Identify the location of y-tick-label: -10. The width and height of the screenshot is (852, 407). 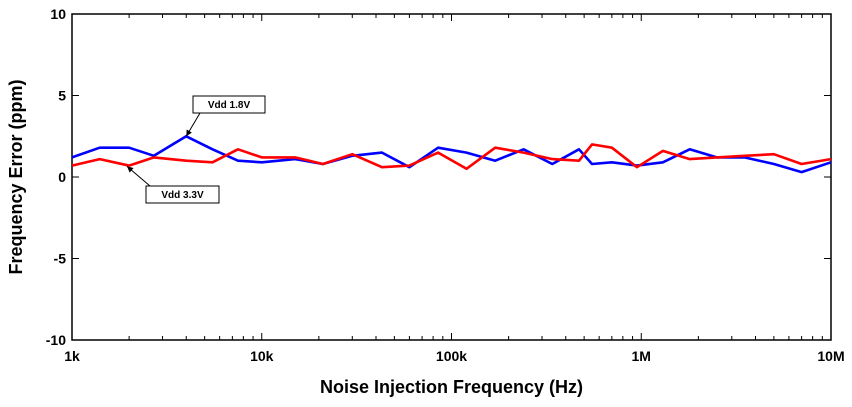
(56, 340).